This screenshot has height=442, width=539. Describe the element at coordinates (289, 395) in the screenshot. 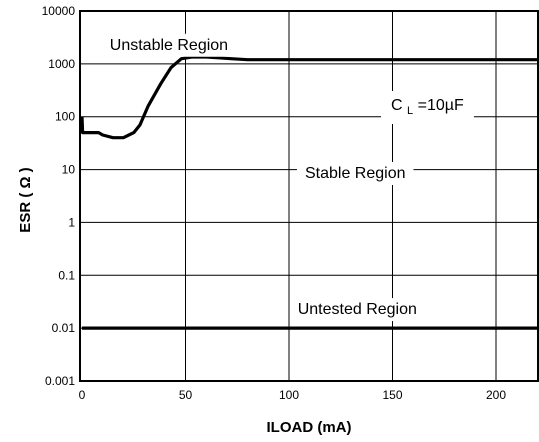

I see `x-tick-label: 100` at that location.